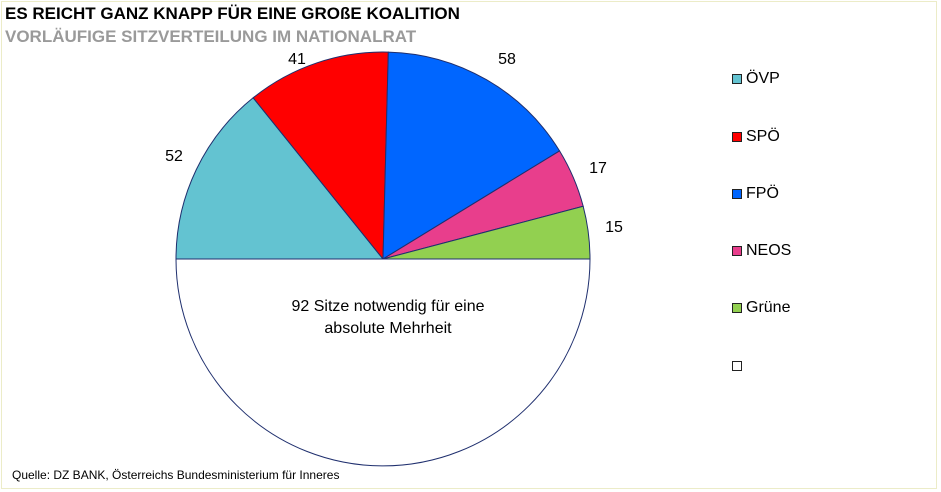 The image size is (941, 492). Describe the element at coordinates (471, 155) in the screenshot. I see `pie-slice-fpö` at that location.